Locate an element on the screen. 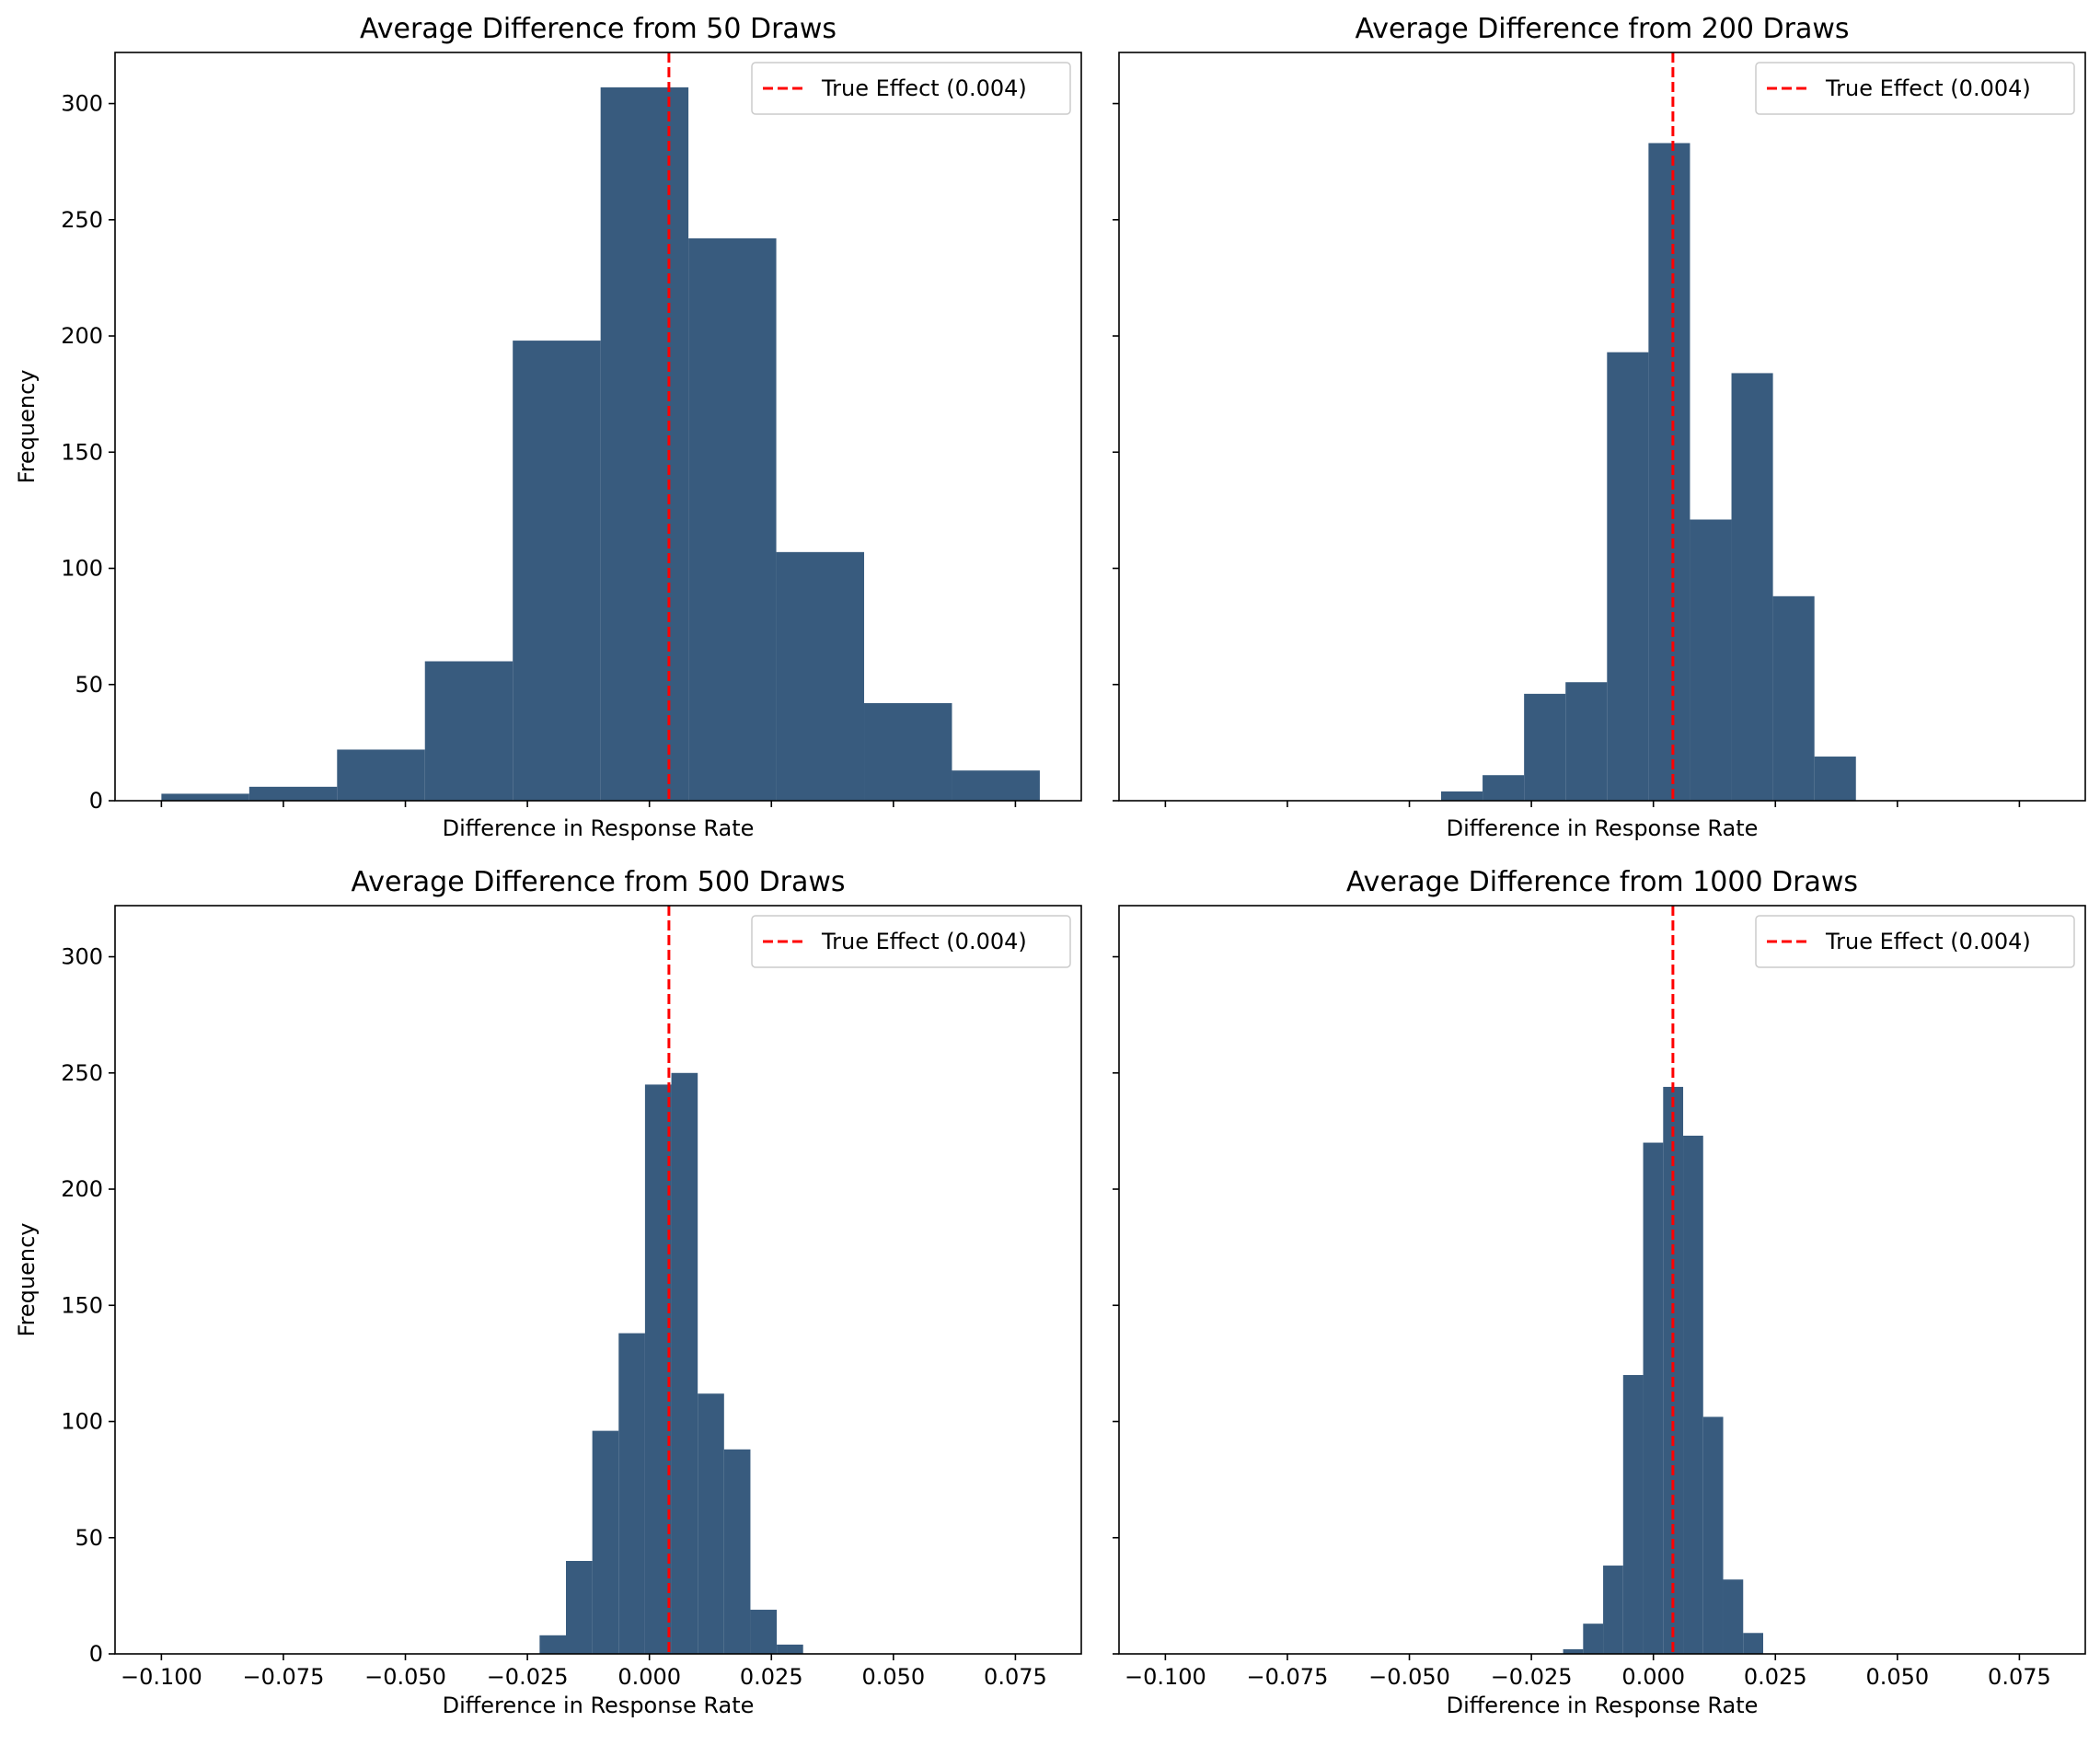  chart-title: Average Difference from 500 Draws is located at coordinates (598, 882).